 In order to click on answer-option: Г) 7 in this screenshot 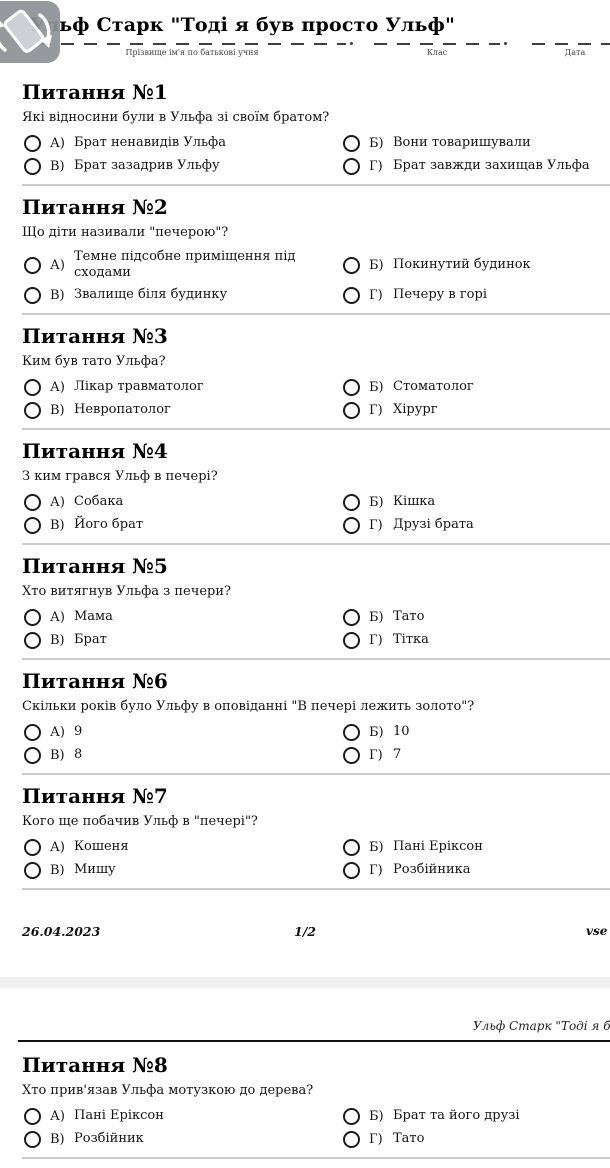, I will do `click(476, 755)`.